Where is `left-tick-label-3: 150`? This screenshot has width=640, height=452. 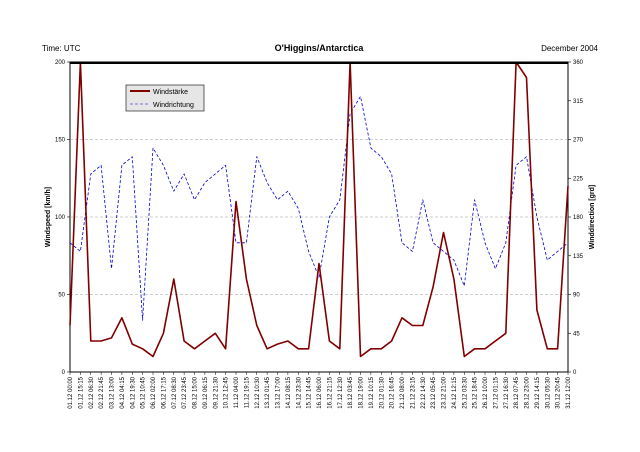 left-tick-label-3: 150 is located at coordinates (60, 141).